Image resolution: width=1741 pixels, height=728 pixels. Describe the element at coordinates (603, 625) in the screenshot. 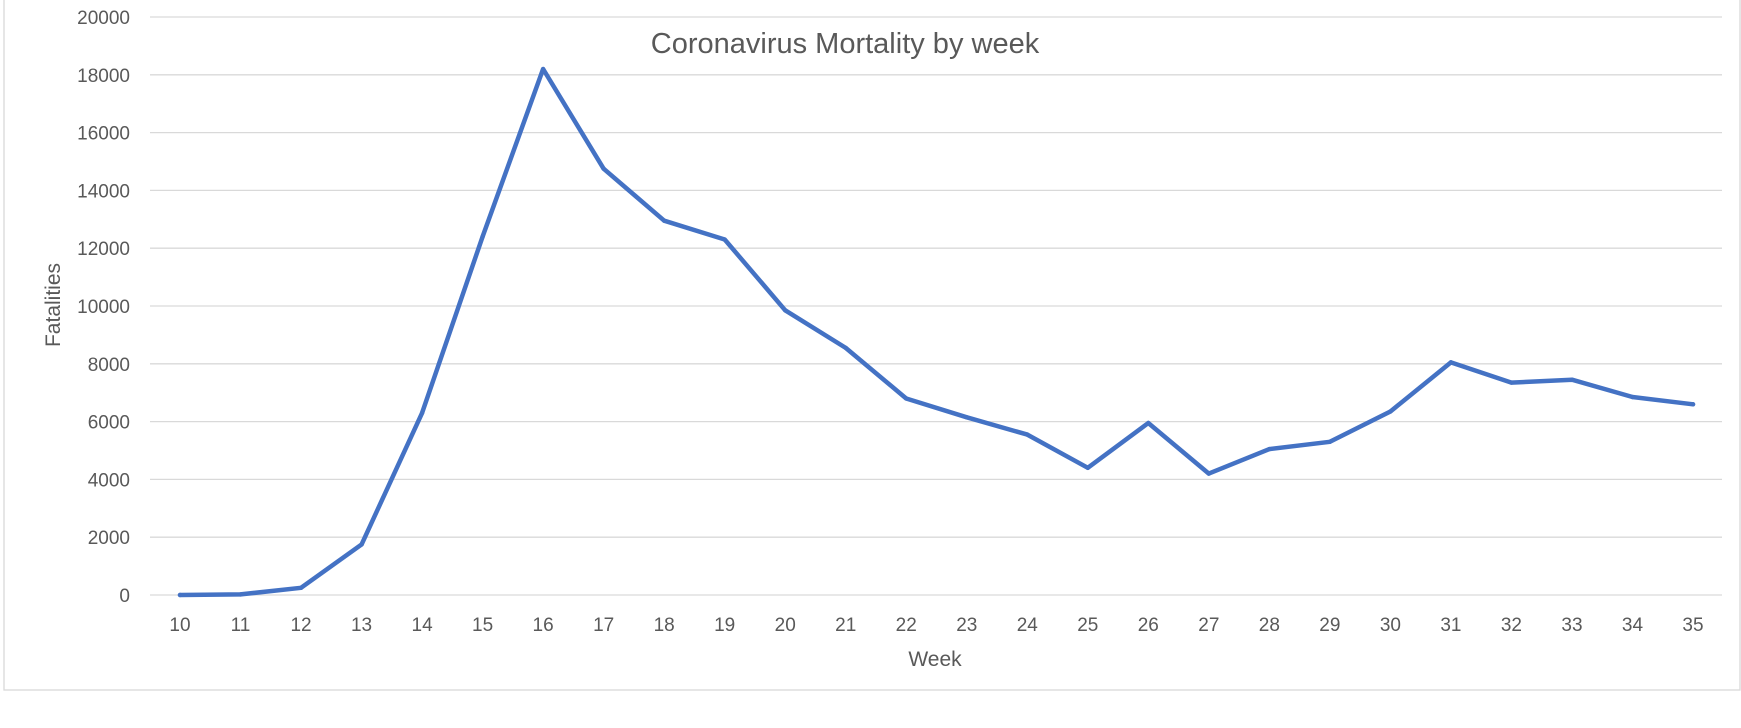

I see `x-tick-label: 17` at that location.